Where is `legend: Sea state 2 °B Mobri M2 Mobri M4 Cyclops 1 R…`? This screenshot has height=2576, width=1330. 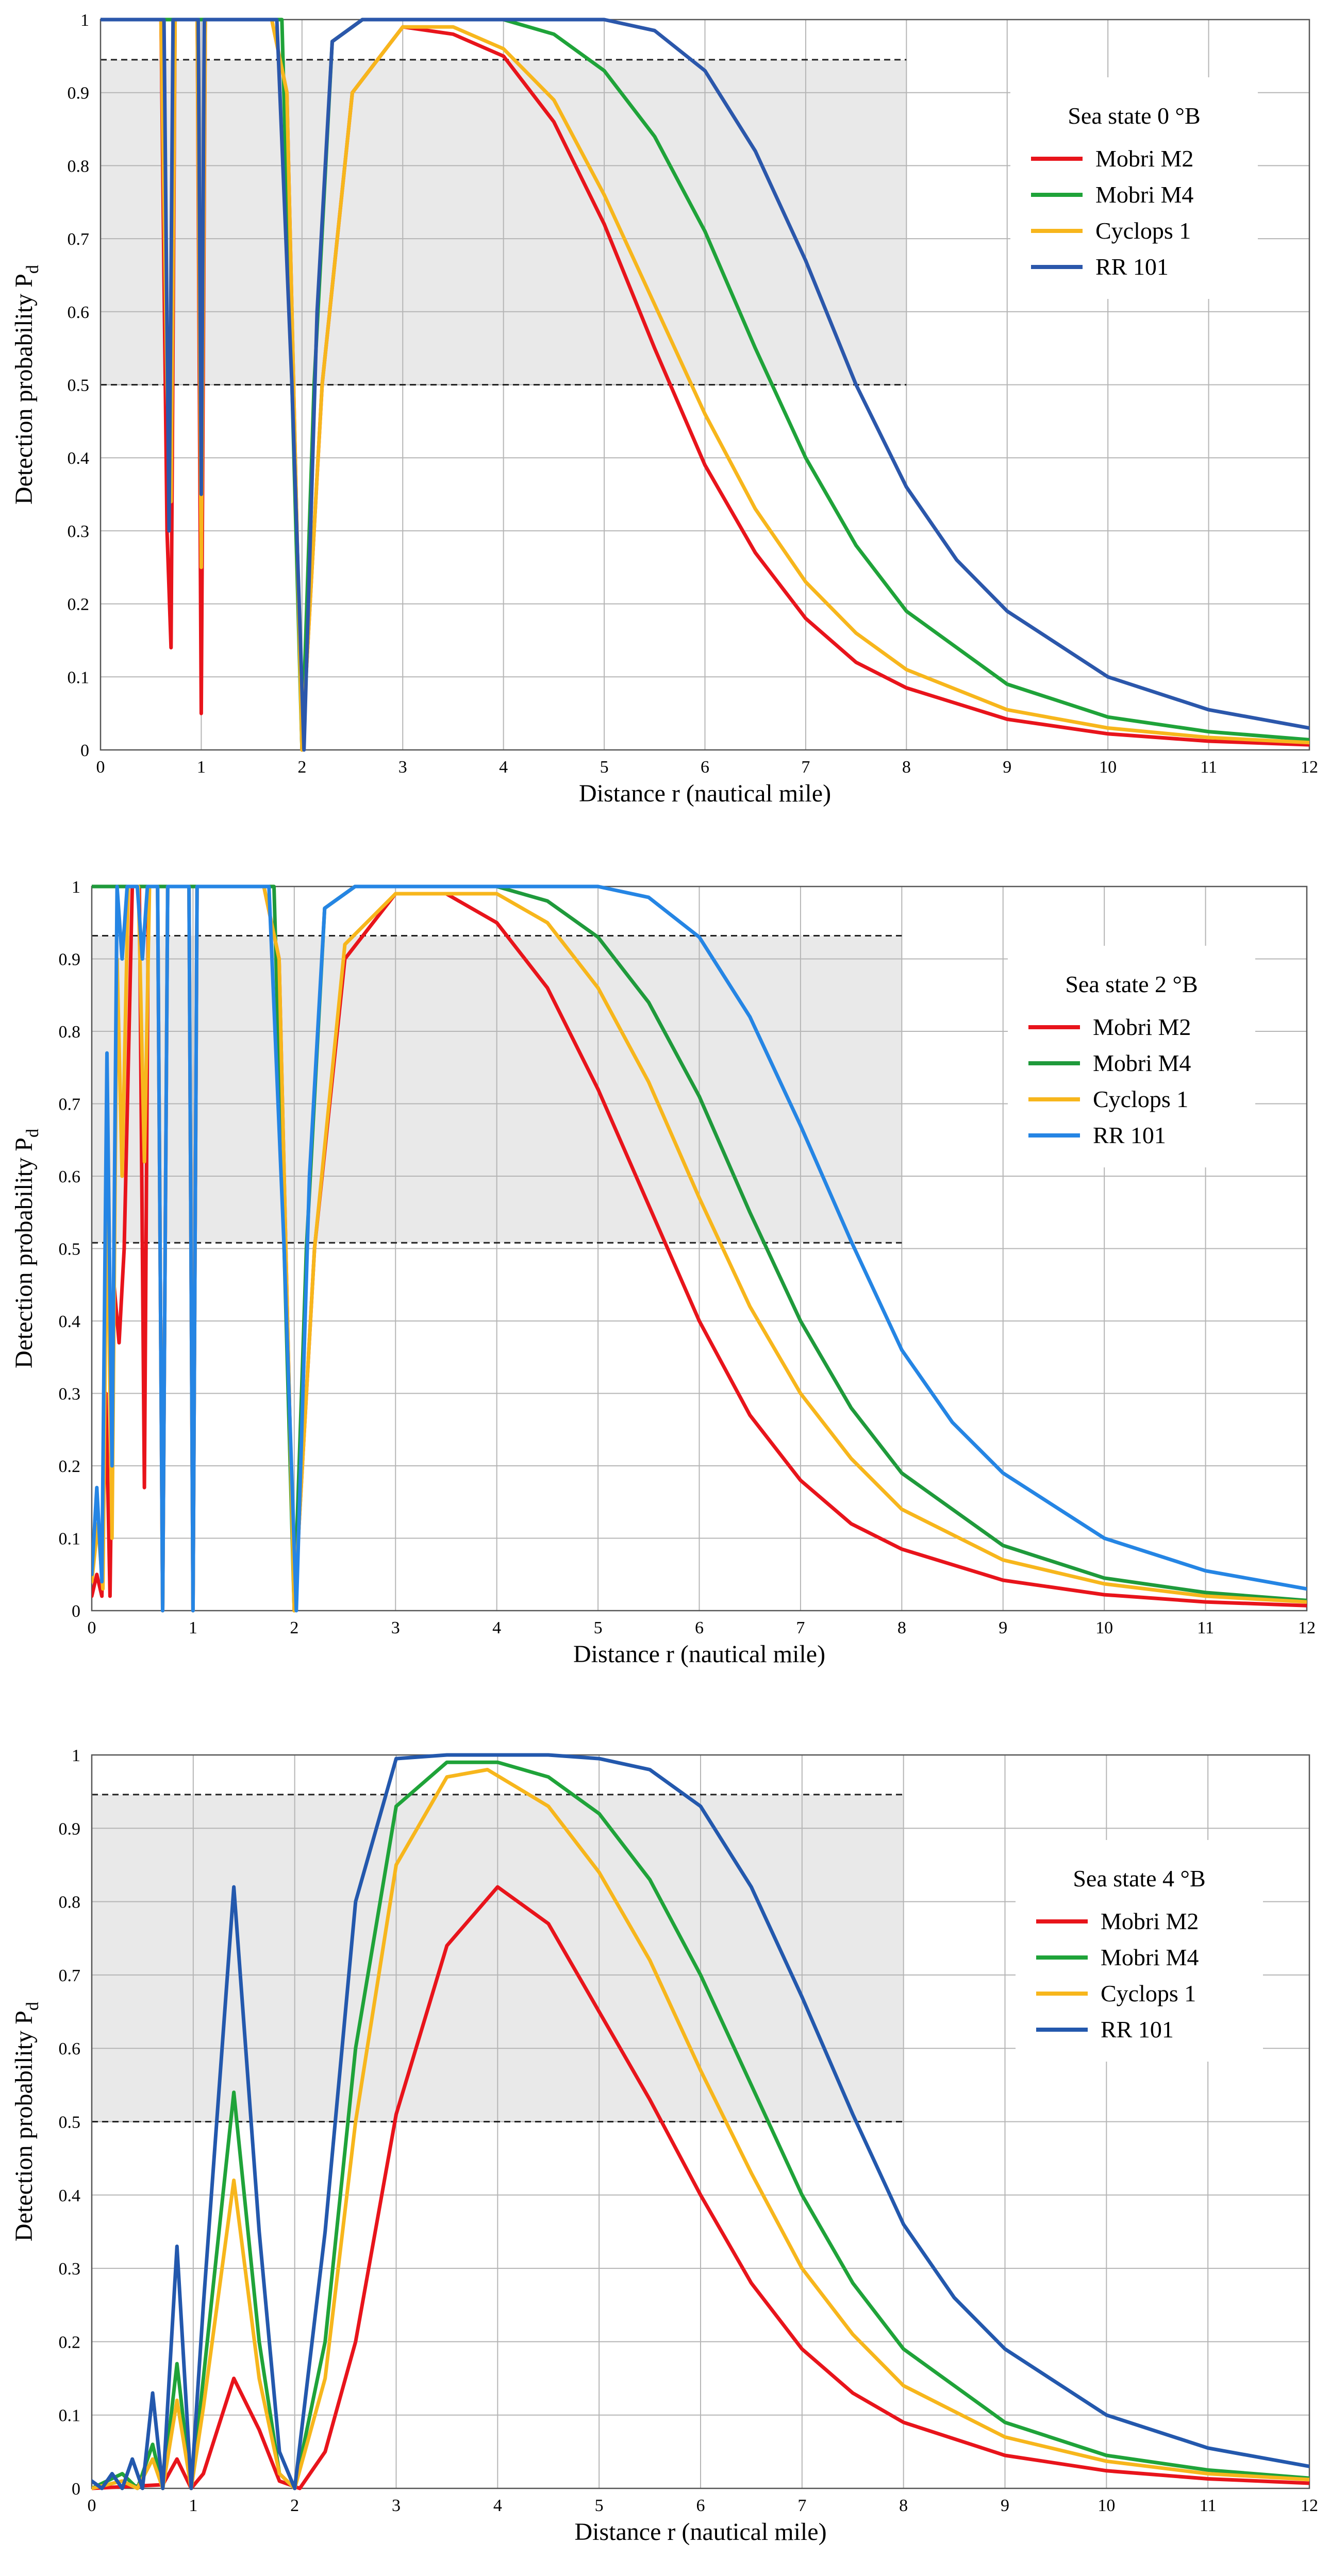 legend: Sea state 2 °B Mobri M2 Mobri M4 Cyclops 1 R… is located at coordinates (1131, 1056).